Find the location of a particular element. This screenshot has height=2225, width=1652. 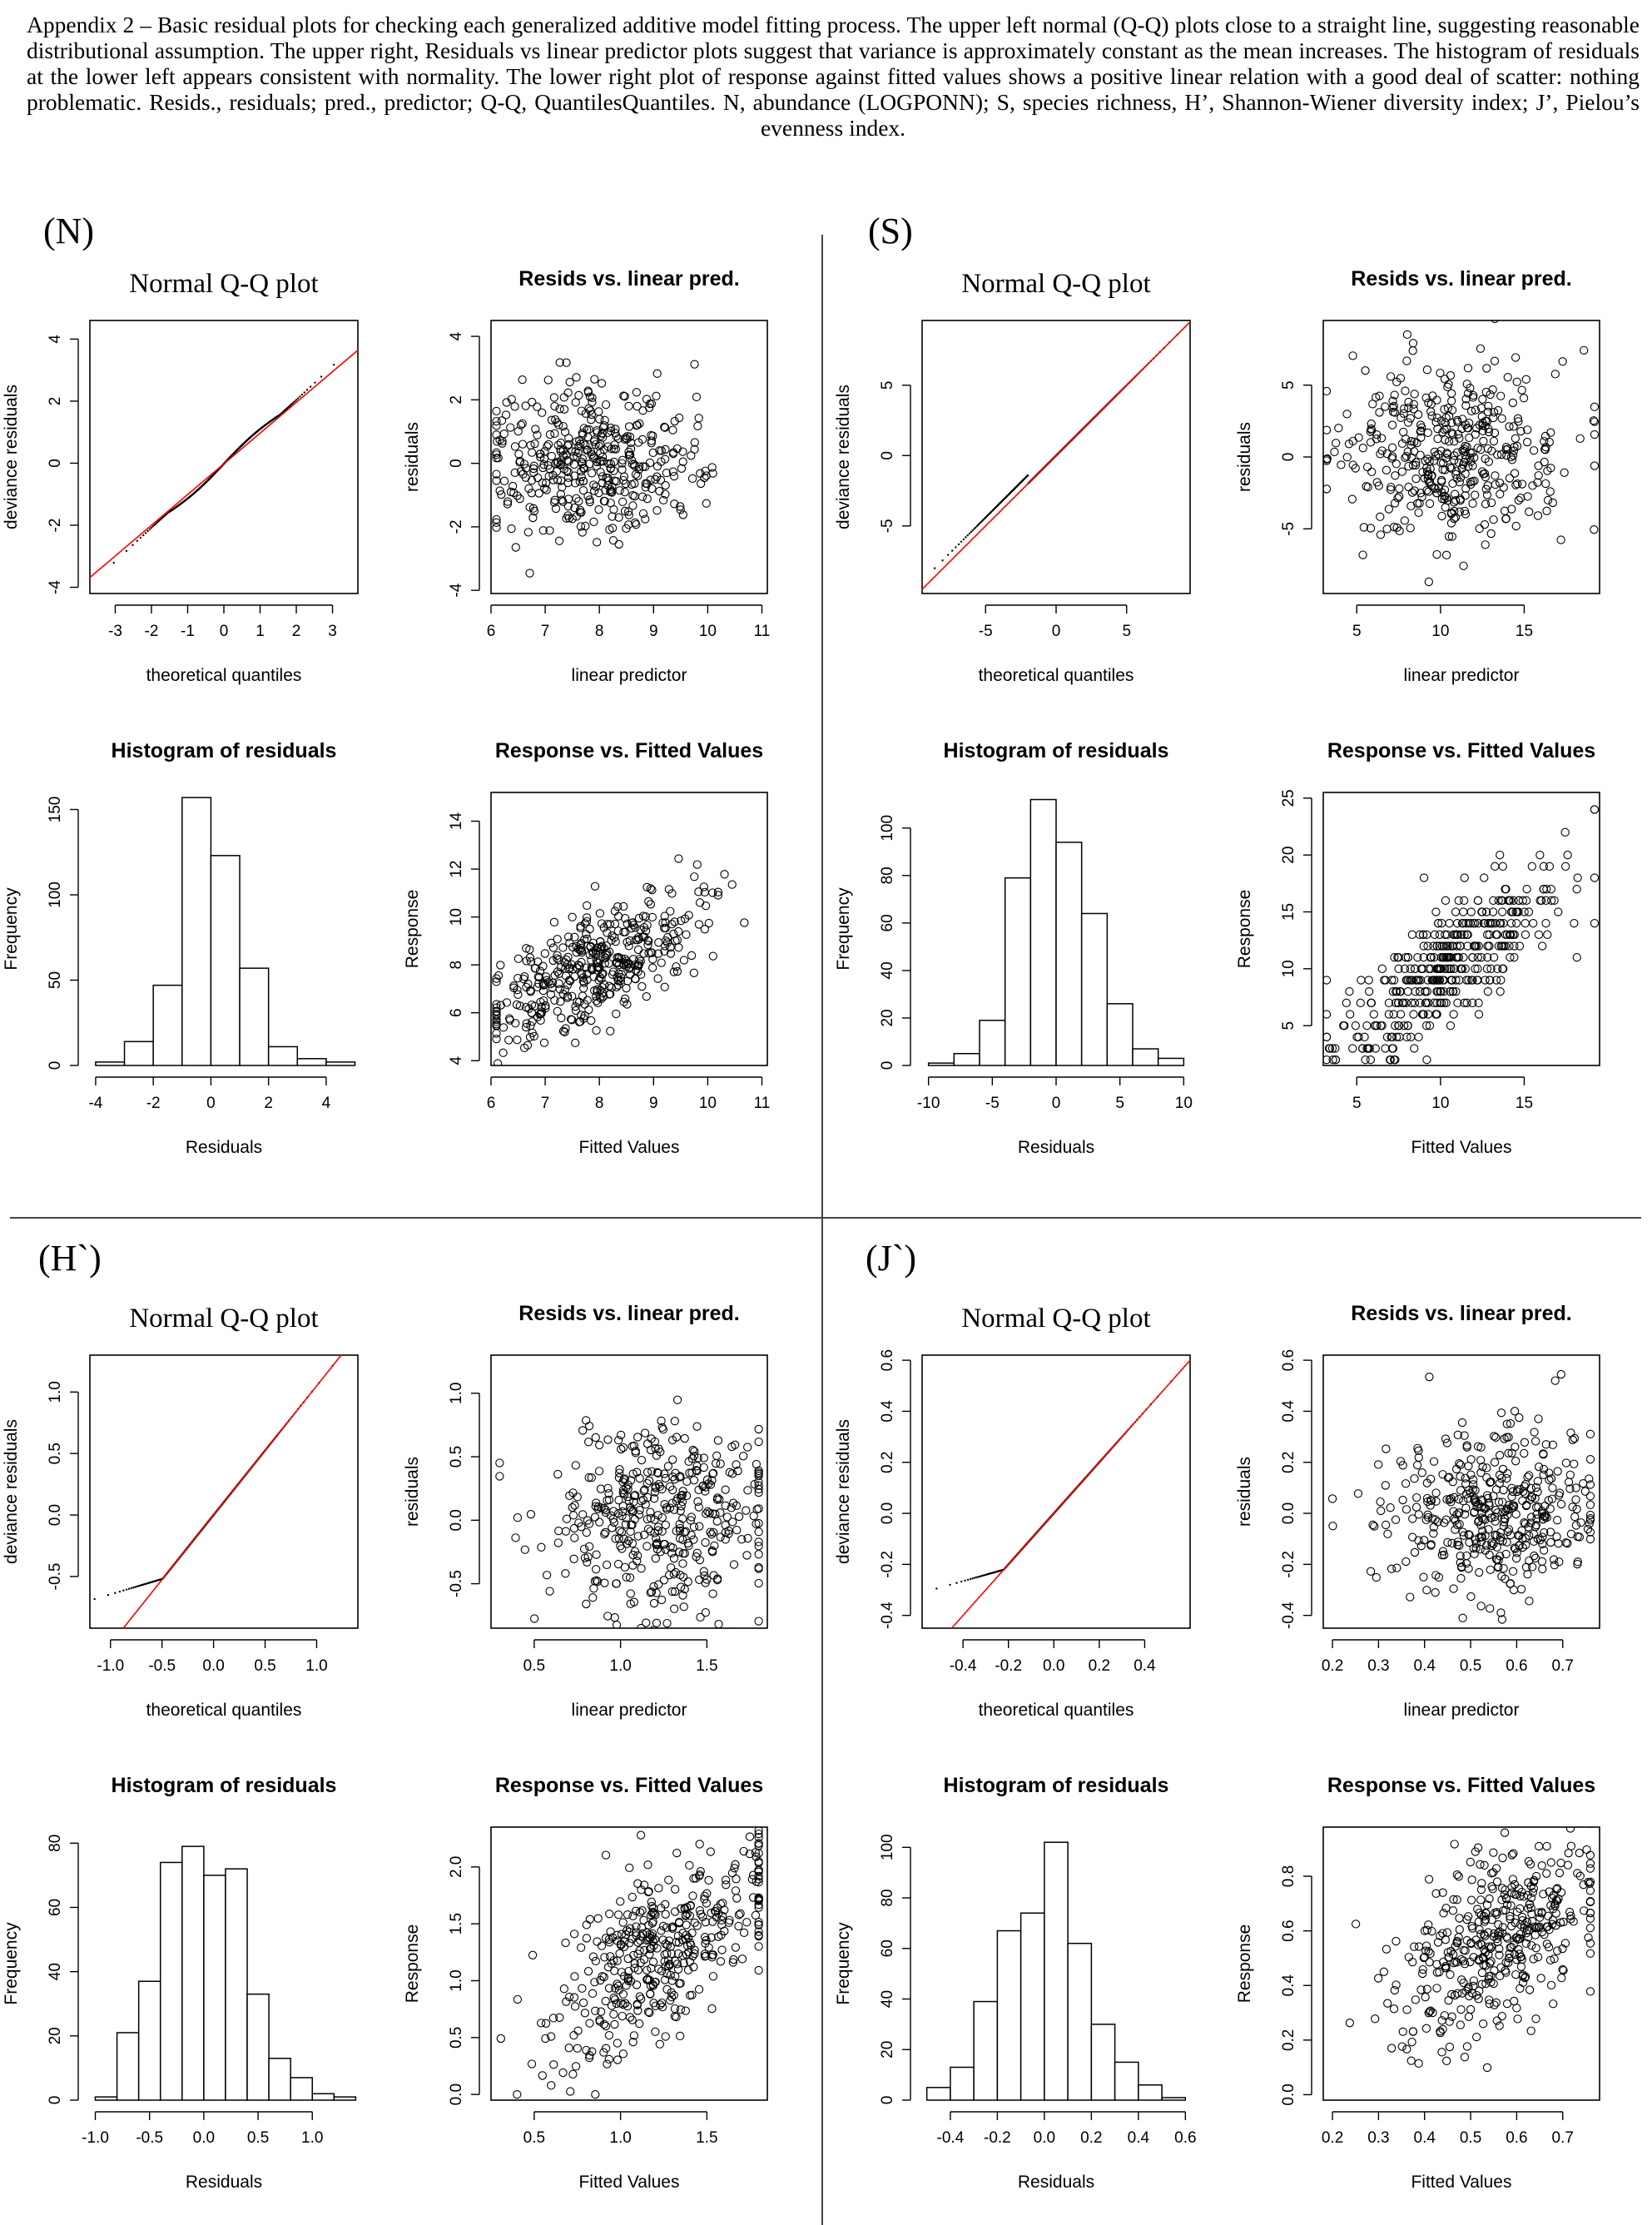

y-tick-label: 100 is located at coordinates (55, 895).